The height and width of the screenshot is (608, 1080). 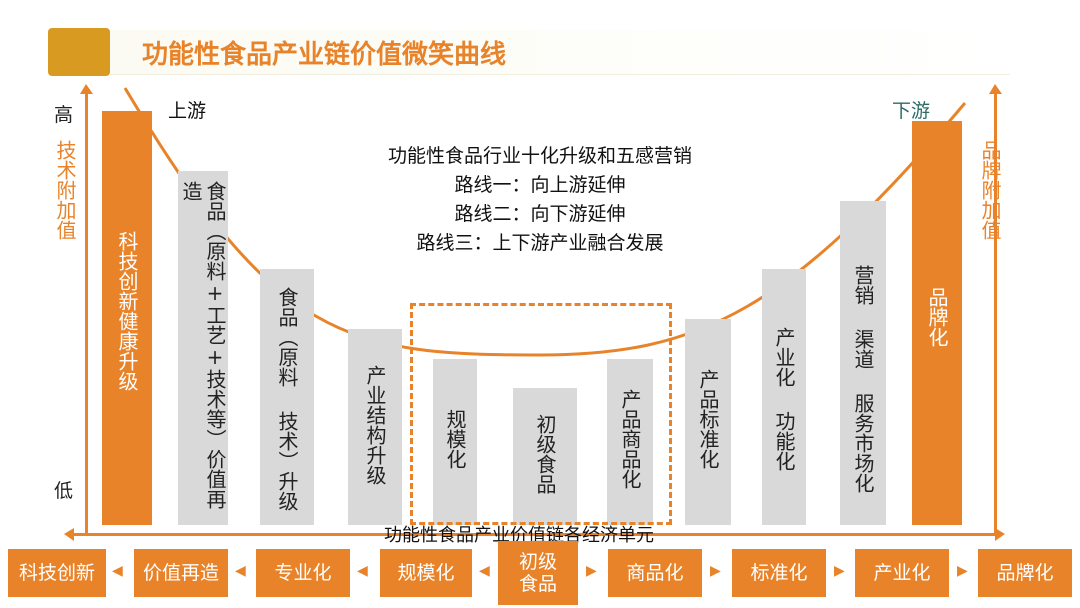 I want to click on dashed-highlight-box, so click(x=541, y=414).